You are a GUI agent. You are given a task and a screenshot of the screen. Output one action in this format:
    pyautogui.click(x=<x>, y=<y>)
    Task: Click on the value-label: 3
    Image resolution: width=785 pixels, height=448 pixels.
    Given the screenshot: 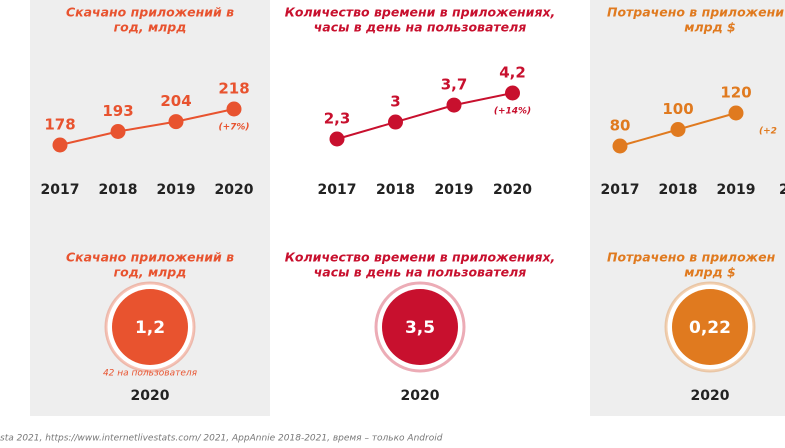 What is the action you would take?
    pyautogui.click(x=395, y=102)
    